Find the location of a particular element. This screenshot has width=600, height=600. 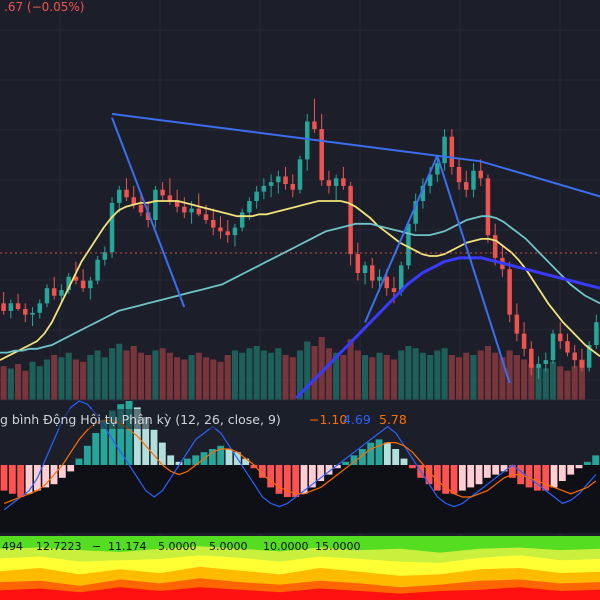

hist-value: 5.78 is located at coordinates (393, 419).